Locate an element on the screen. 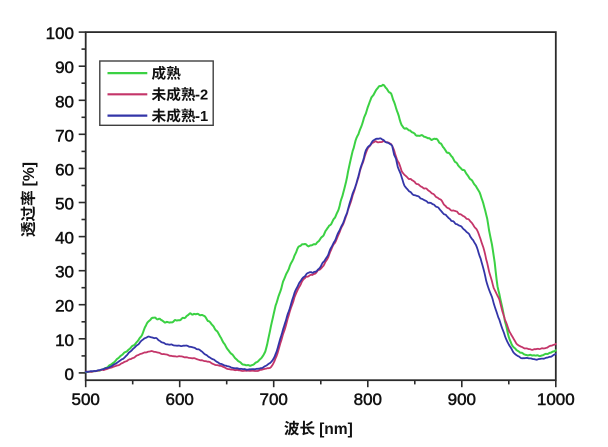  svg-text: 40 is located at coordinates (64, 238).